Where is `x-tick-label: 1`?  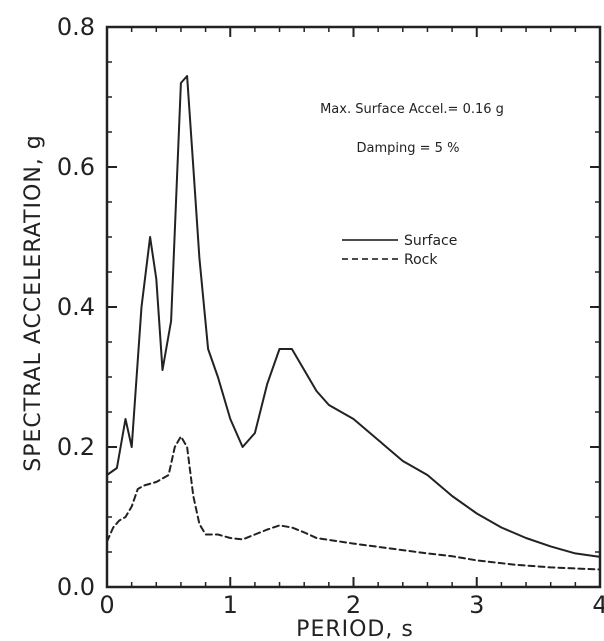
x-tick-label: 1 is located at coordinates (230, 605).